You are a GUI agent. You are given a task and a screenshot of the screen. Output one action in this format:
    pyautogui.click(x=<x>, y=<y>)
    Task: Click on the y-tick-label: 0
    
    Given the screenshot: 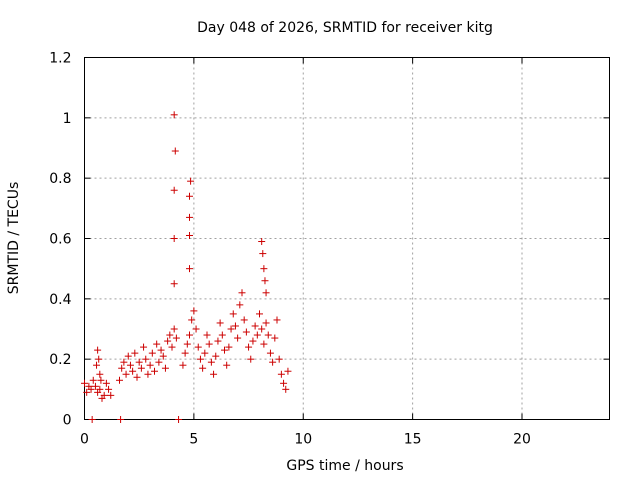 What is the action you would take?
    pyautogui.click(x=67, y=421)
    